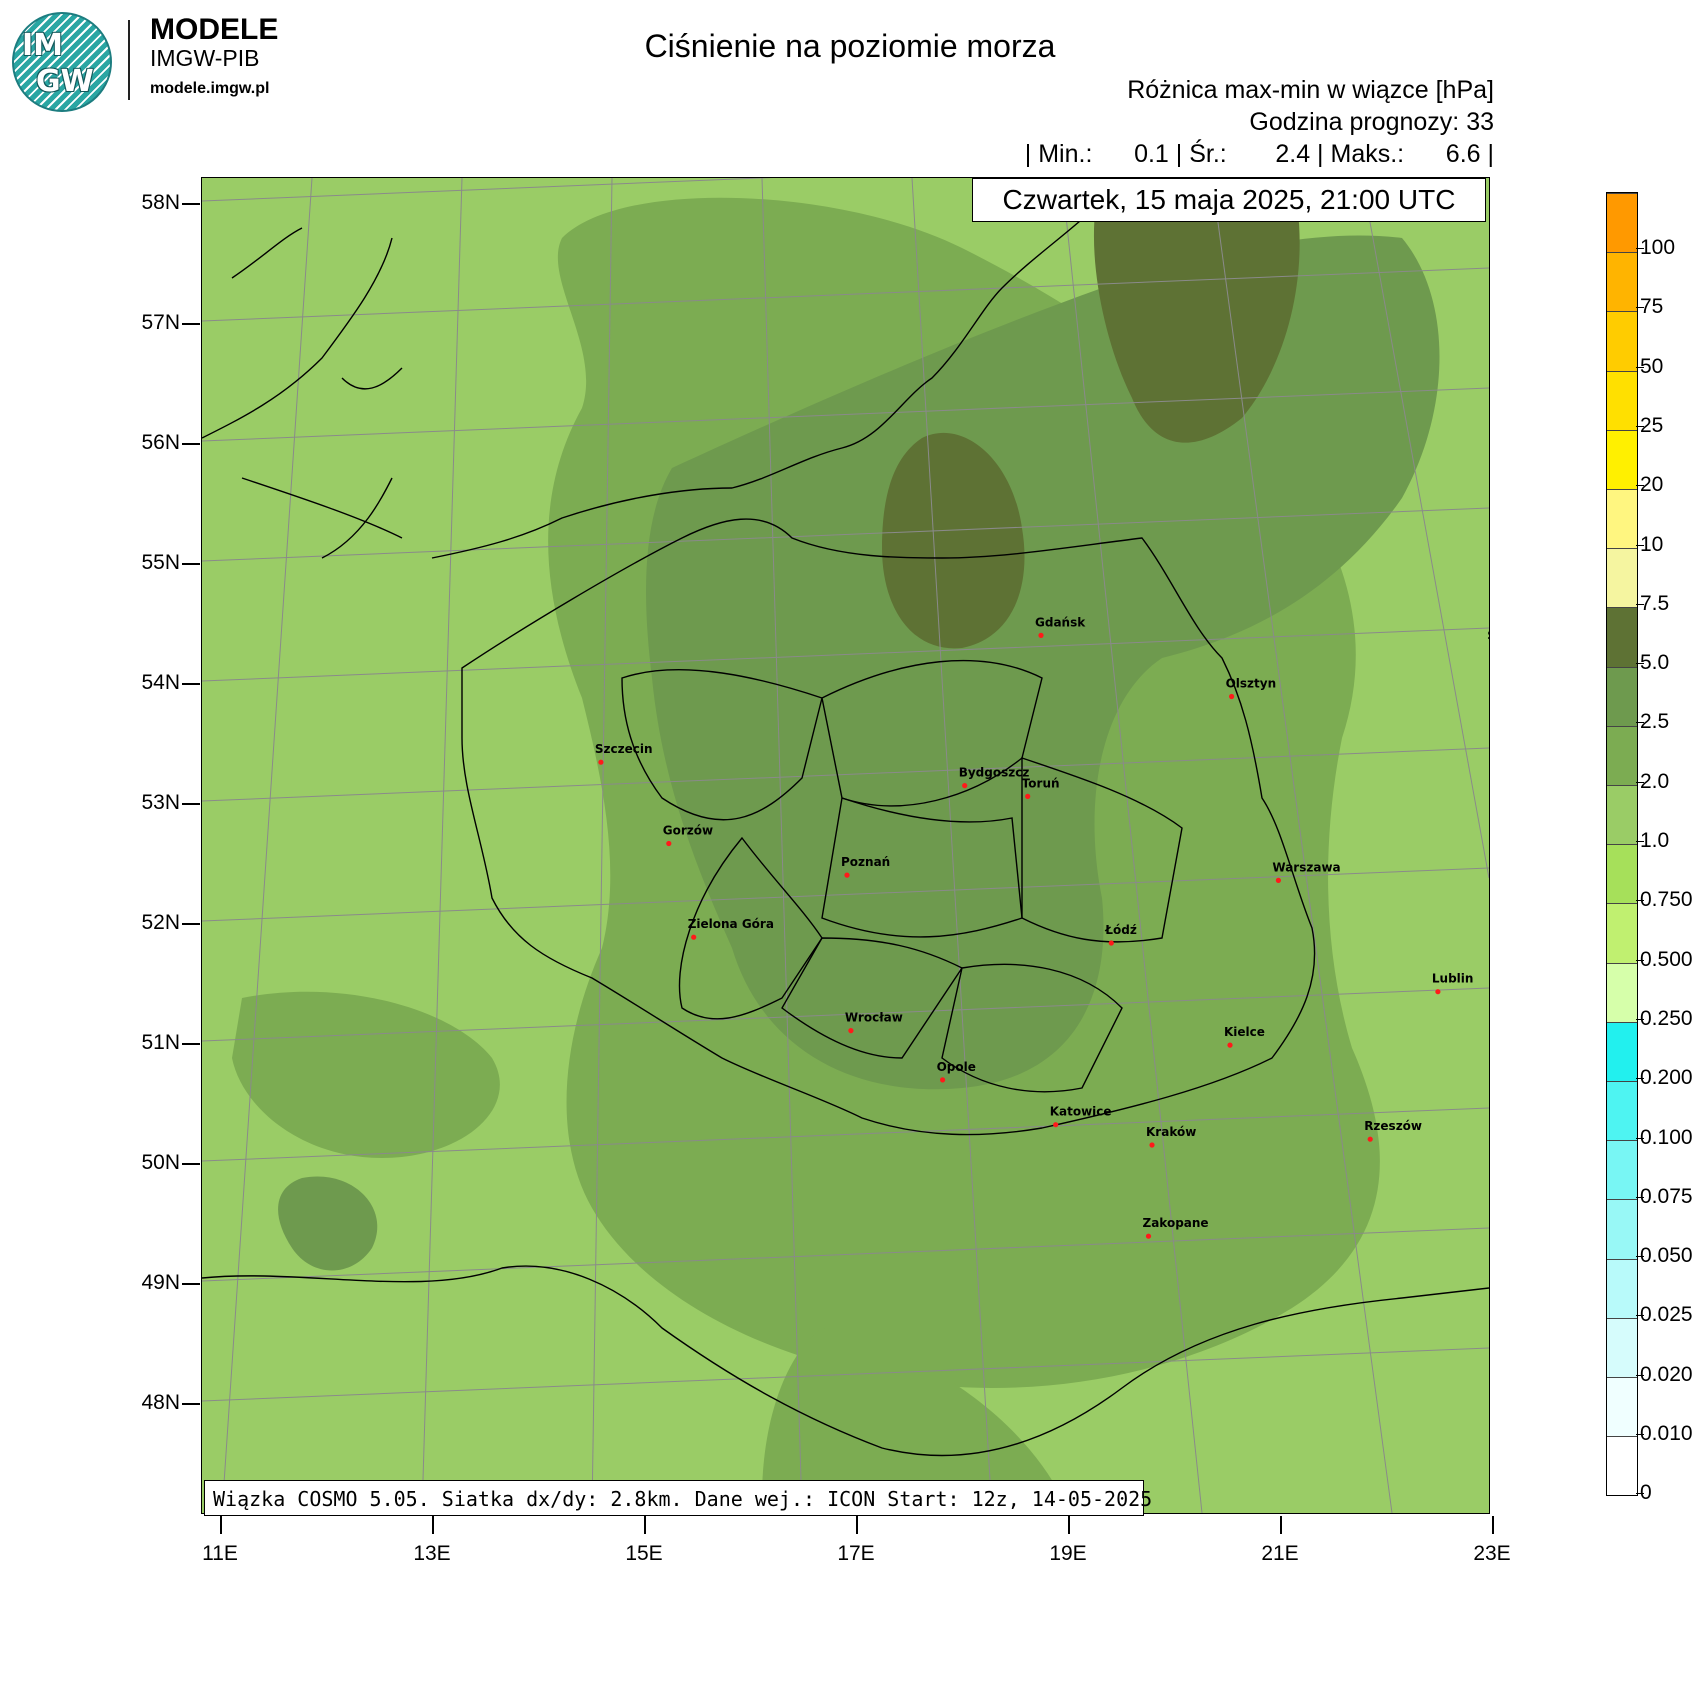  Describe the element at coordinates (1666, 1196) in the screenshot. I see `legend-label-0.075: 0.075` at that location.